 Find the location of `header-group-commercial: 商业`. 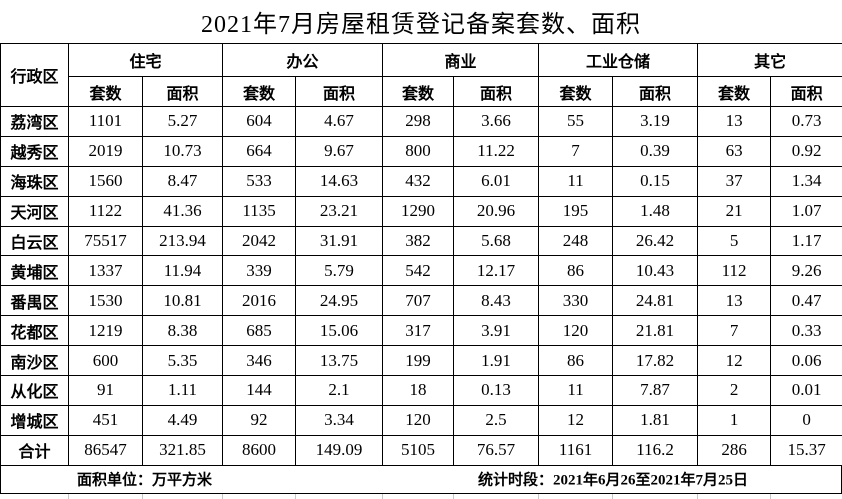

header-group-commercial: 商业 is located at coordinates (461, 60).